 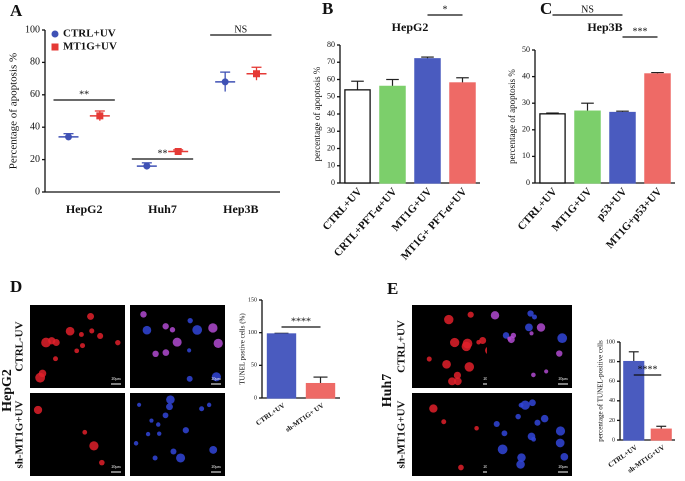 I want to click on significance-label: ****, so click(x=648, y=369).